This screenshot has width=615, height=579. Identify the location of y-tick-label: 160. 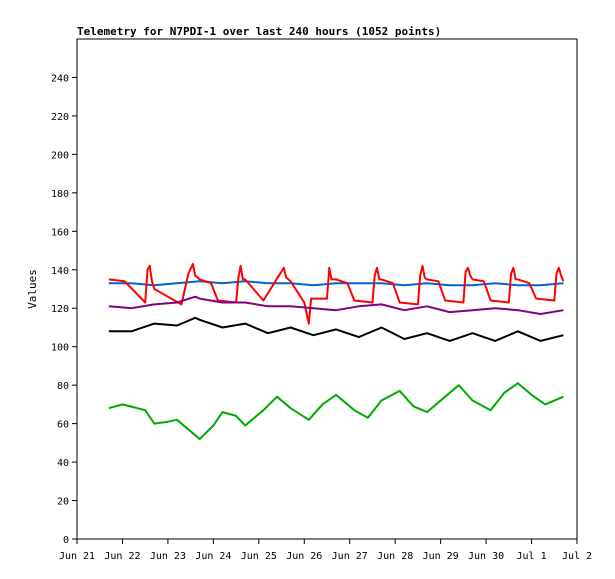
(60, 232).